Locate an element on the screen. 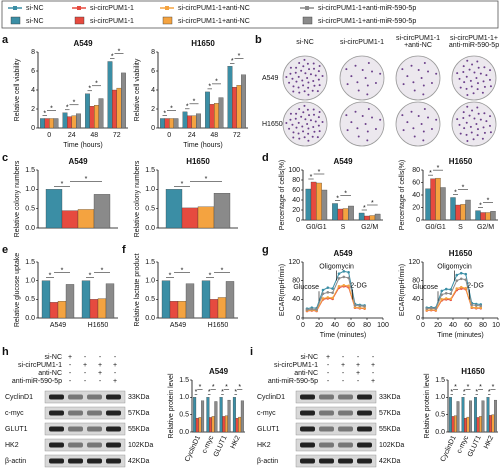  chart-title: A549 is located at coordinates (343, 253).